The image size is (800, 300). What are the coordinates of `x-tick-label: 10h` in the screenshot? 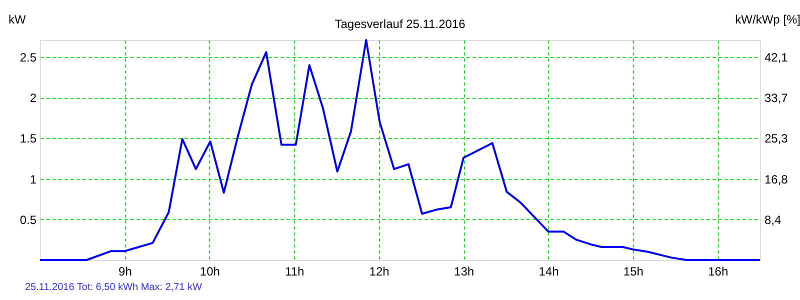 It's located at (210, 271).